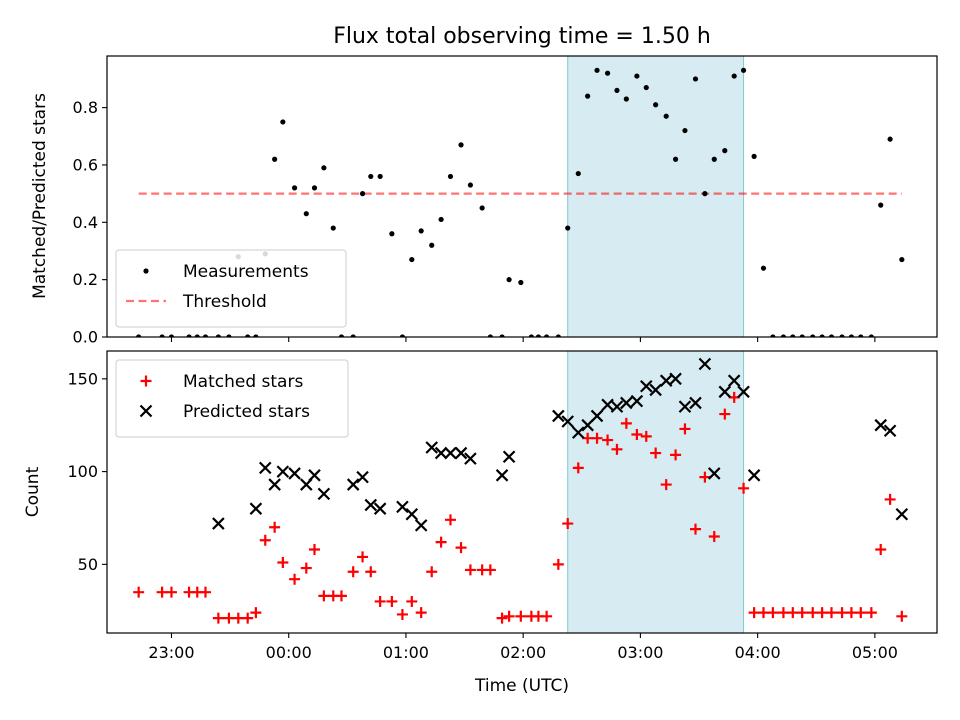 This screenshot has height=720, width=960. I want to click on legend-box, so click(232, 398).